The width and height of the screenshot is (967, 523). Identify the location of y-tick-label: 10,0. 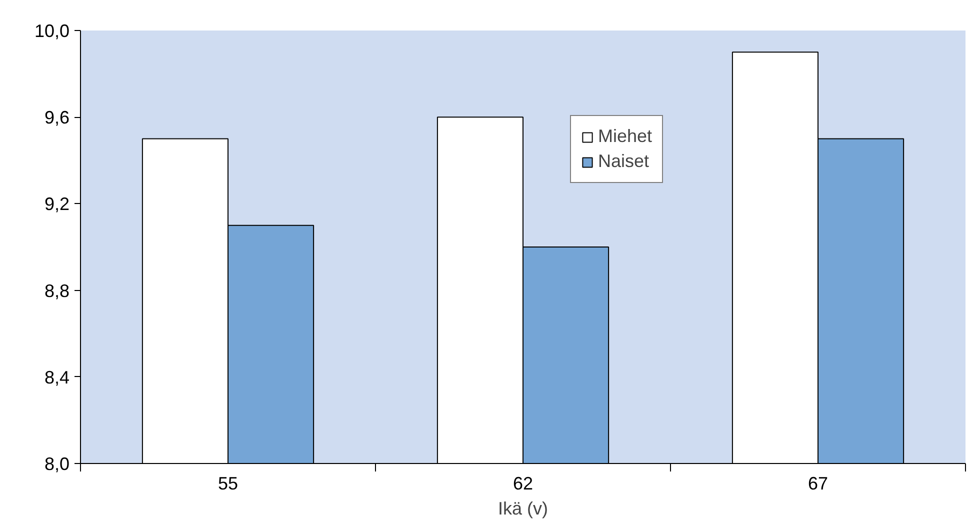
(52, 31).